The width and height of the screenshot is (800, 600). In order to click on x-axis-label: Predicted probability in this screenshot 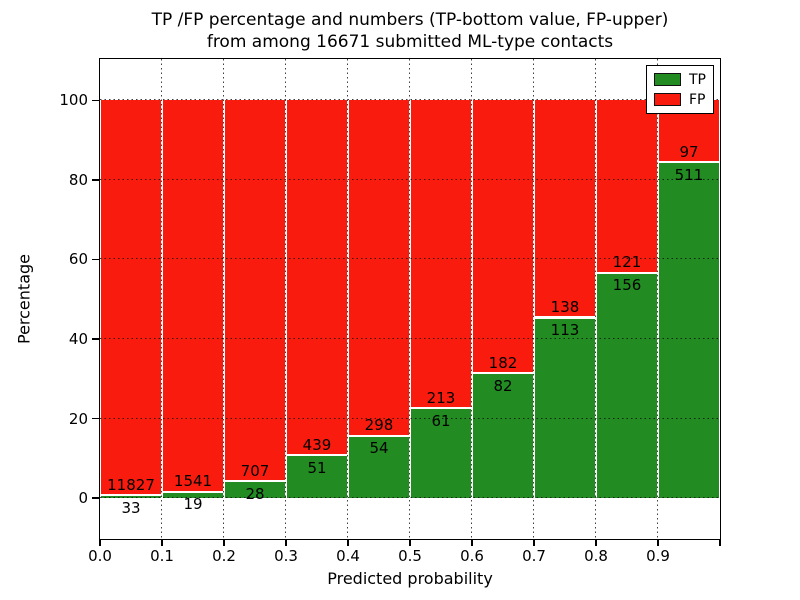, I will do `click(410, 578)`.